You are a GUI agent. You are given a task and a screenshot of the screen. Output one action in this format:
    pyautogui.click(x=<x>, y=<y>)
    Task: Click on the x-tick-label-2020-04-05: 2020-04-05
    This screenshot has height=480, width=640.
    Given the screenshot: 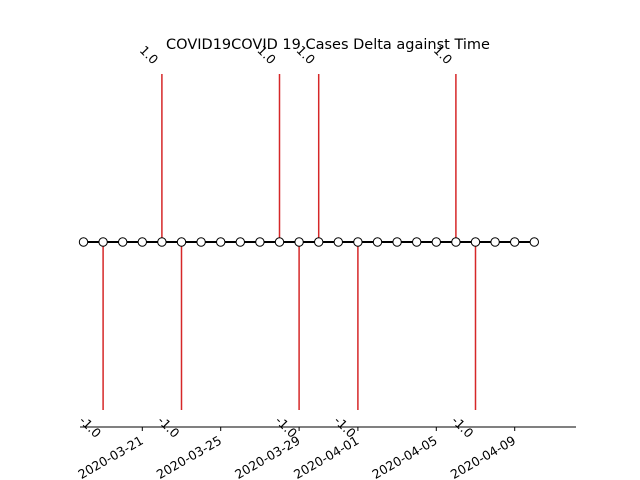 What is the action you would take?
    pyautogui.click(x=404, y=456)
    